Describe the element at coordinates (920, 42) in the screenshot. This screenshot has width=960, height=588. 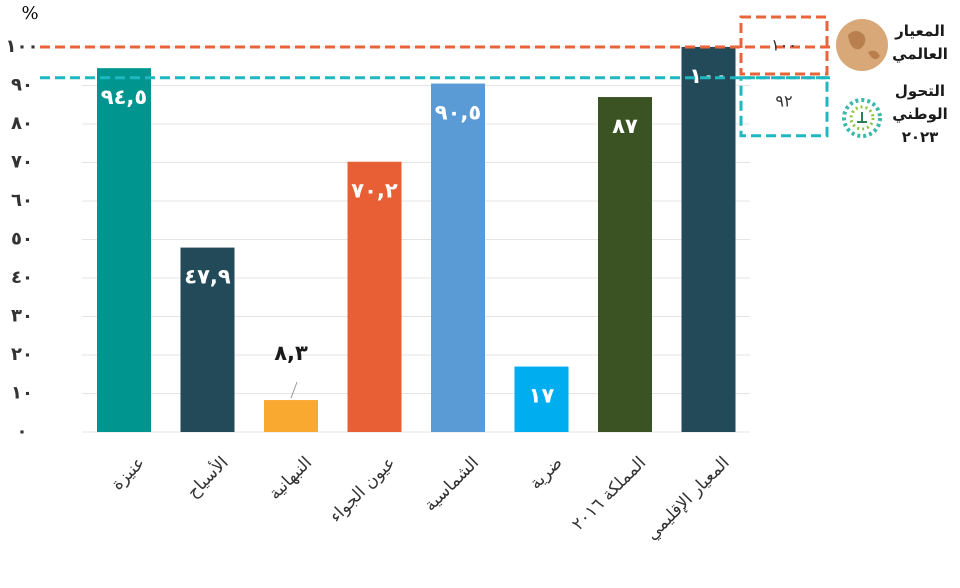
I see `legend-text: المعيار العالمي` at that location.